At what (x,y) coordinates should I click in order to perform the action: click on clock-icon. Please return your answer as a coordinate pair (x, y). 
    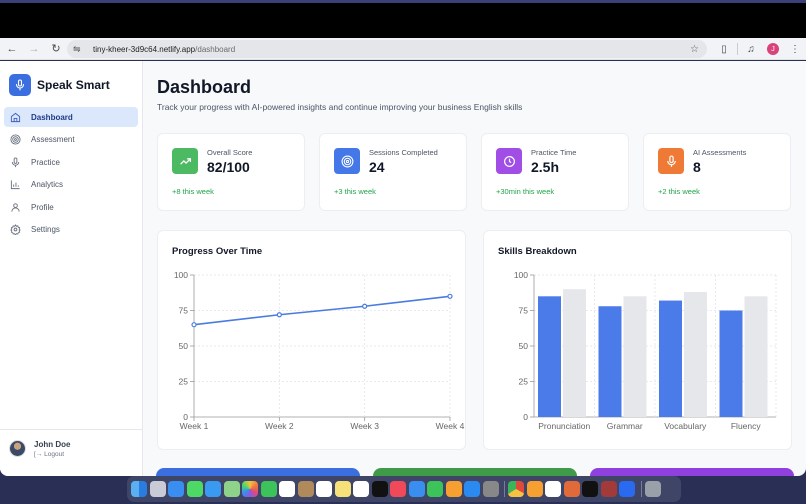
    Looking at the image, I should click on (509, 161).